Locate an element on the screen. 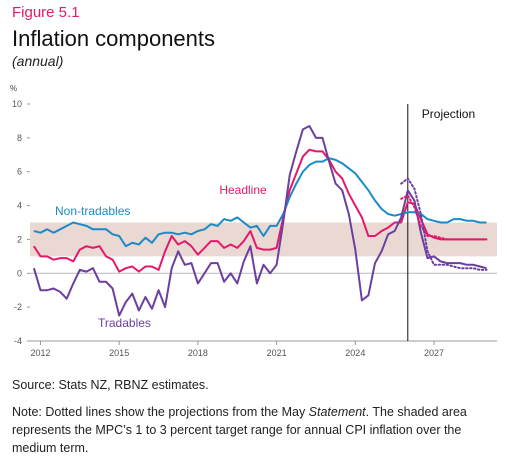 The width and height of the screenshot is (507, 464). y-unit: % is located at coordinates (13, 88).